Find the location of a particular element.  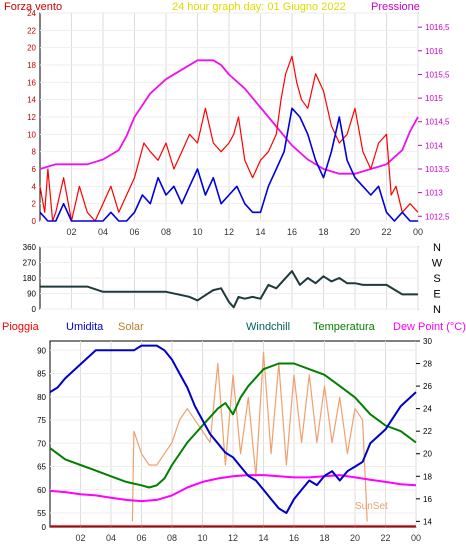

panel1-y-left-tick-label: 18 is located at coordinates (31, 65).